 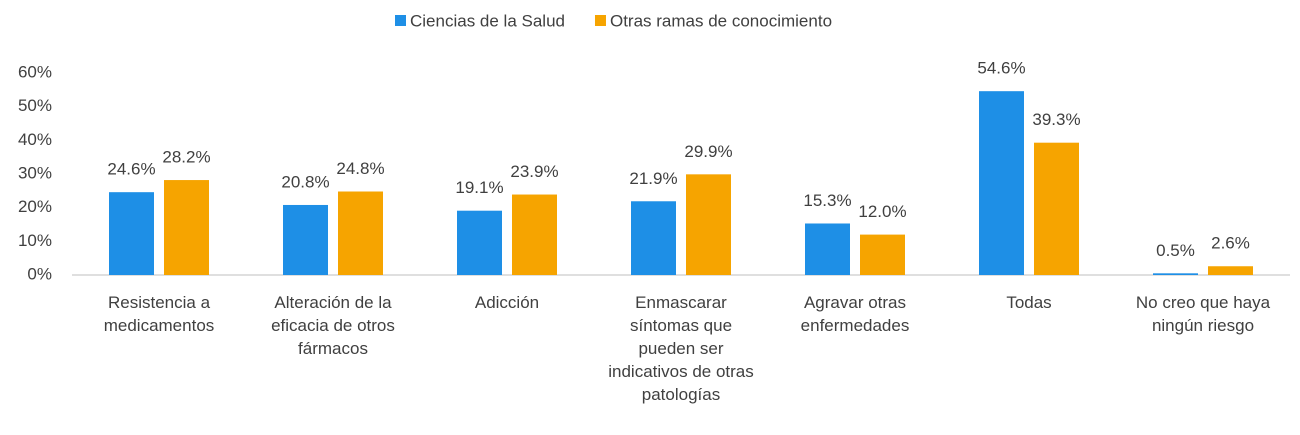 I want to click on legend-label: Otras ramas de conocimiento, so click(x=721, y=20).